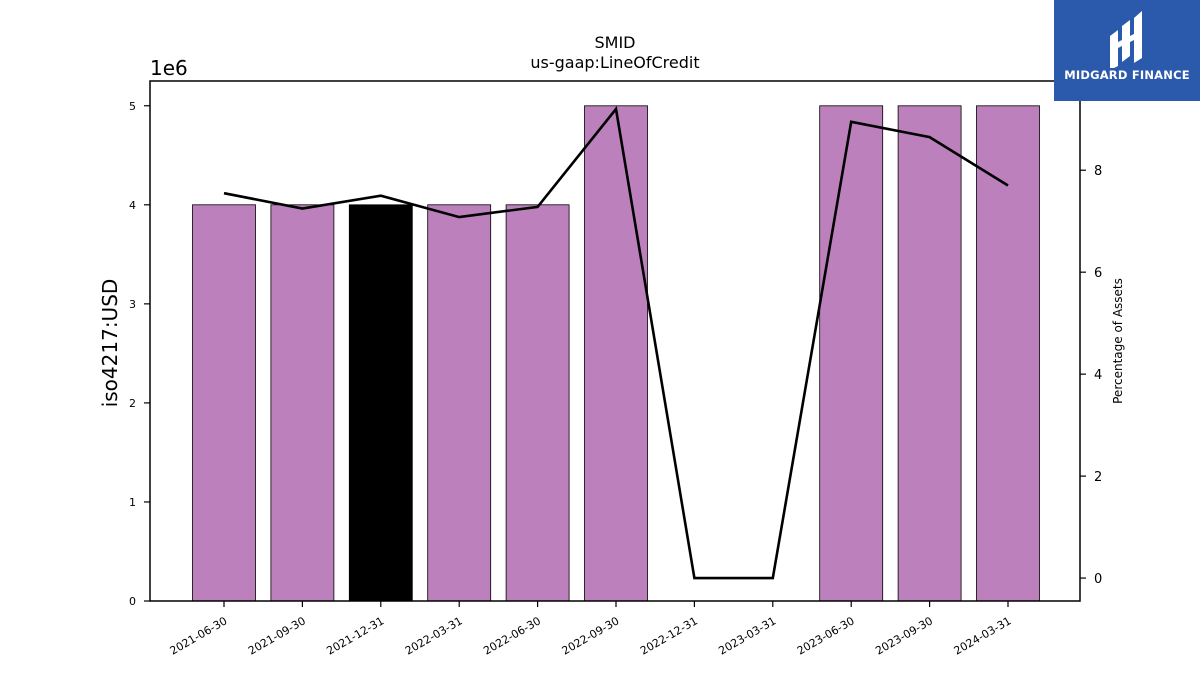 The width and height of the screenshot is (1200, 675). I want to click on y-tick-label-3: 3, so click(132, 304).